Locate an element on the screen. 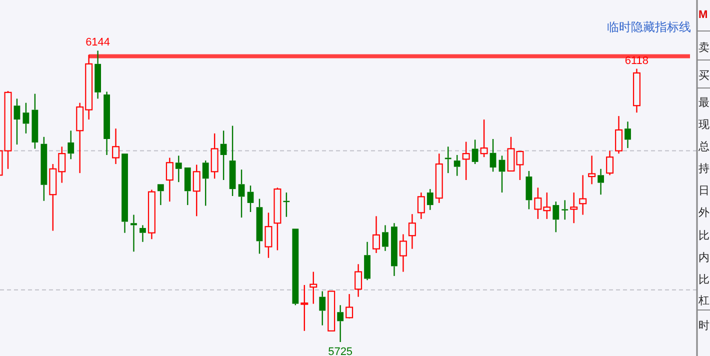  text: 临时隐藏指标线 is located at coordinates (649, 27).